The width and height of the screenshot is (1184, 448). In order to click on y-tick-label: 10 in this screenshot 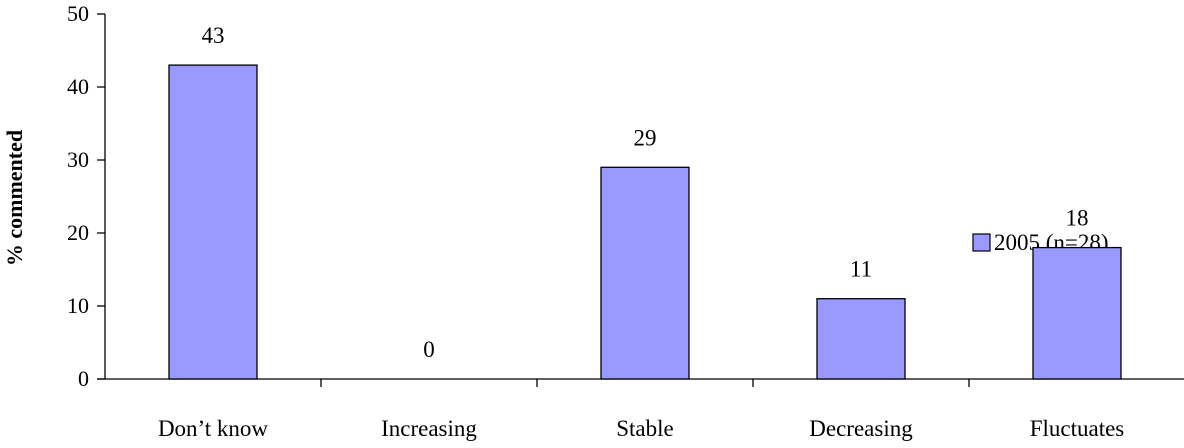, I will do `click(78, 305)`.